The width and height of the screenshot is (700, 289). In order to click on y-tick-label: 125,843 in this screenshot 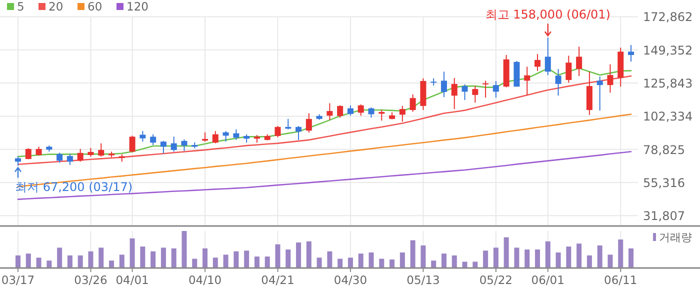, I will do `click(668, 83)`.